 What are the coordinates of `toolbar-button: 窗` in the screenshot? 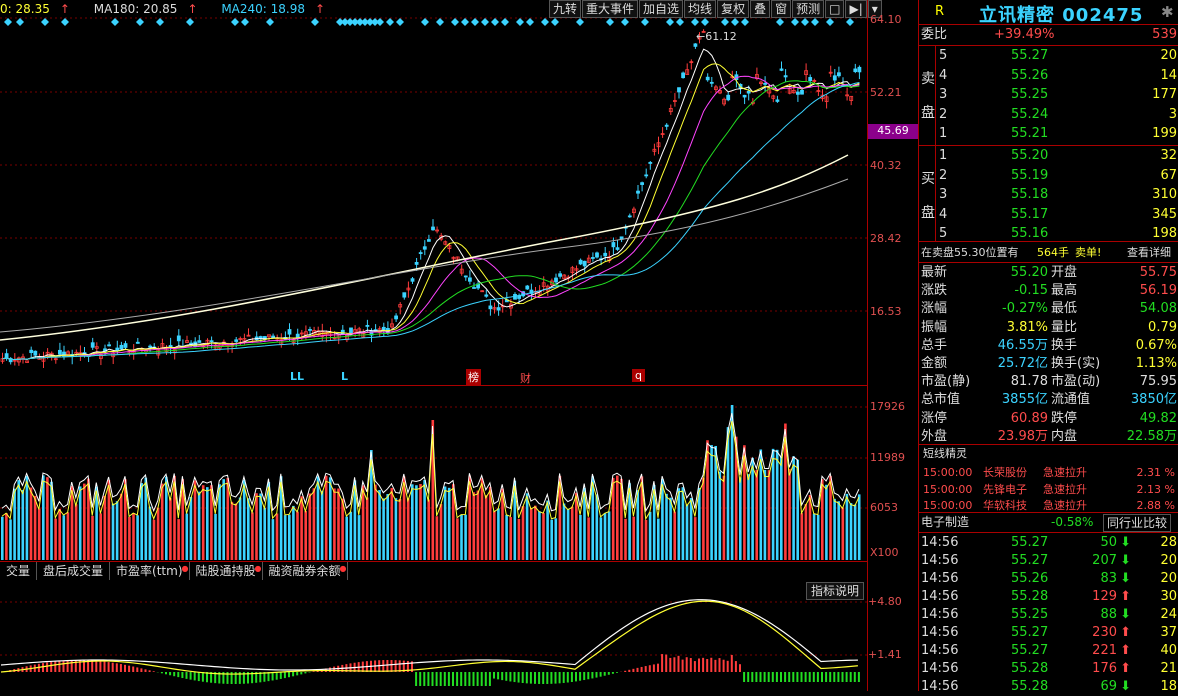 It's located at (781, 9).